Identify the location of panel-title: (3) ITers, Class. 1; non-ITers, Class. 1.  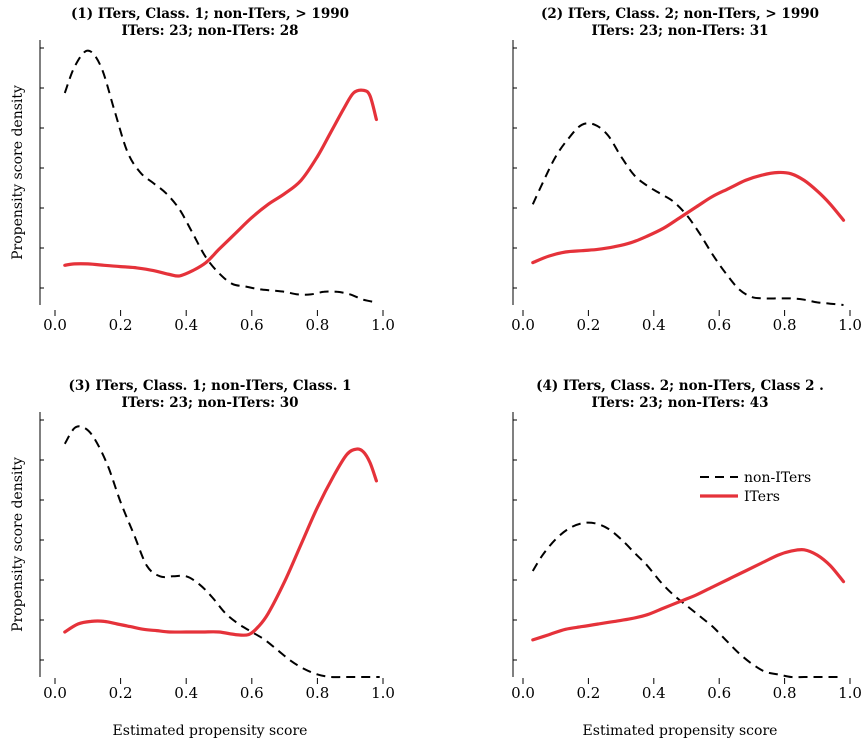
(209, 386).